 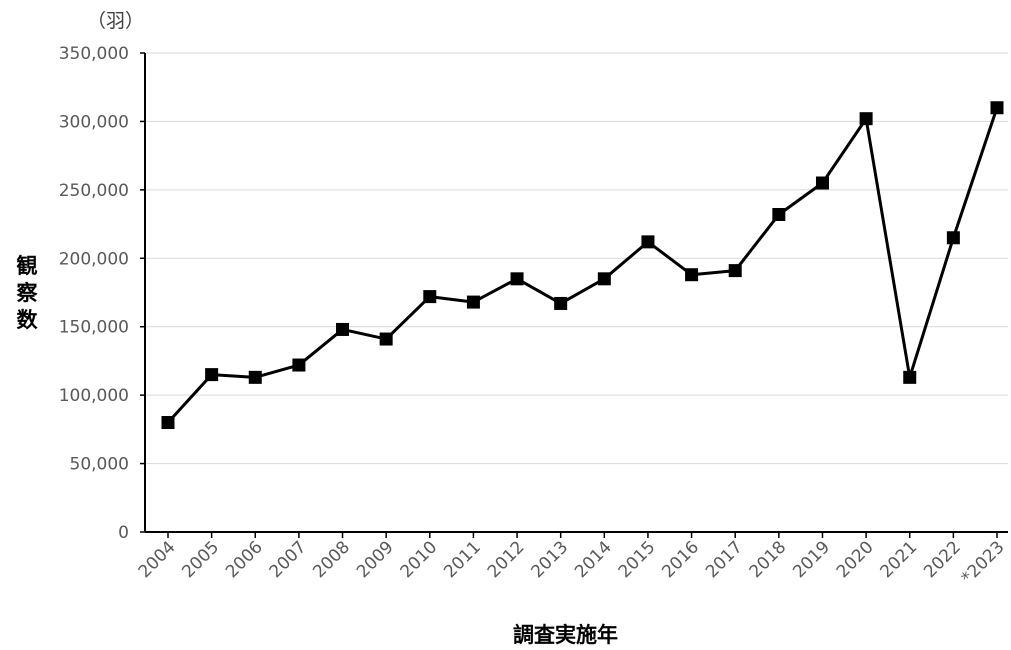 What do you see at coordinates (94, 191) in the screenshot?
I see `y-tick-label: 250,000` at bounding box center [94, 191].